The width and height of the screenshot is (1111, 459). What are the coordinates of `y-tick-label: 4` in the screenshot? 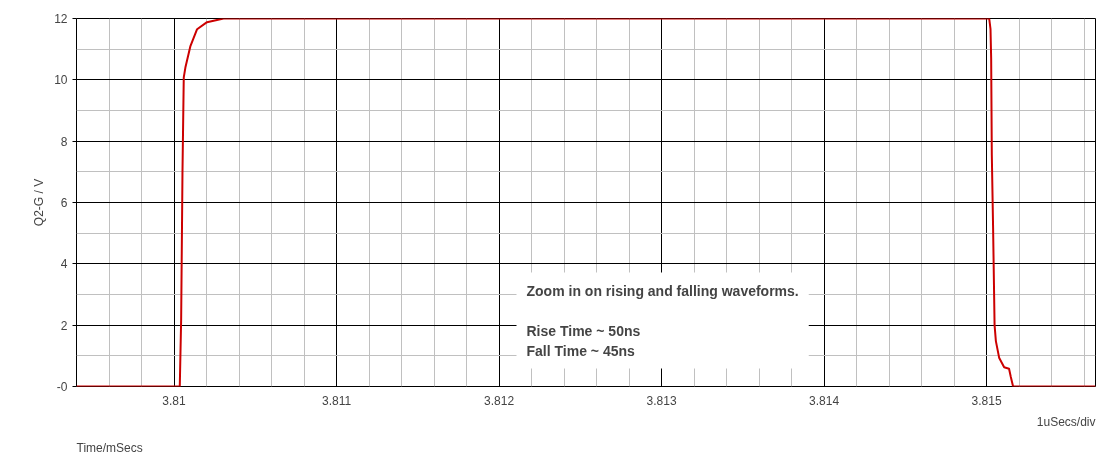 It's located at (64, 264).